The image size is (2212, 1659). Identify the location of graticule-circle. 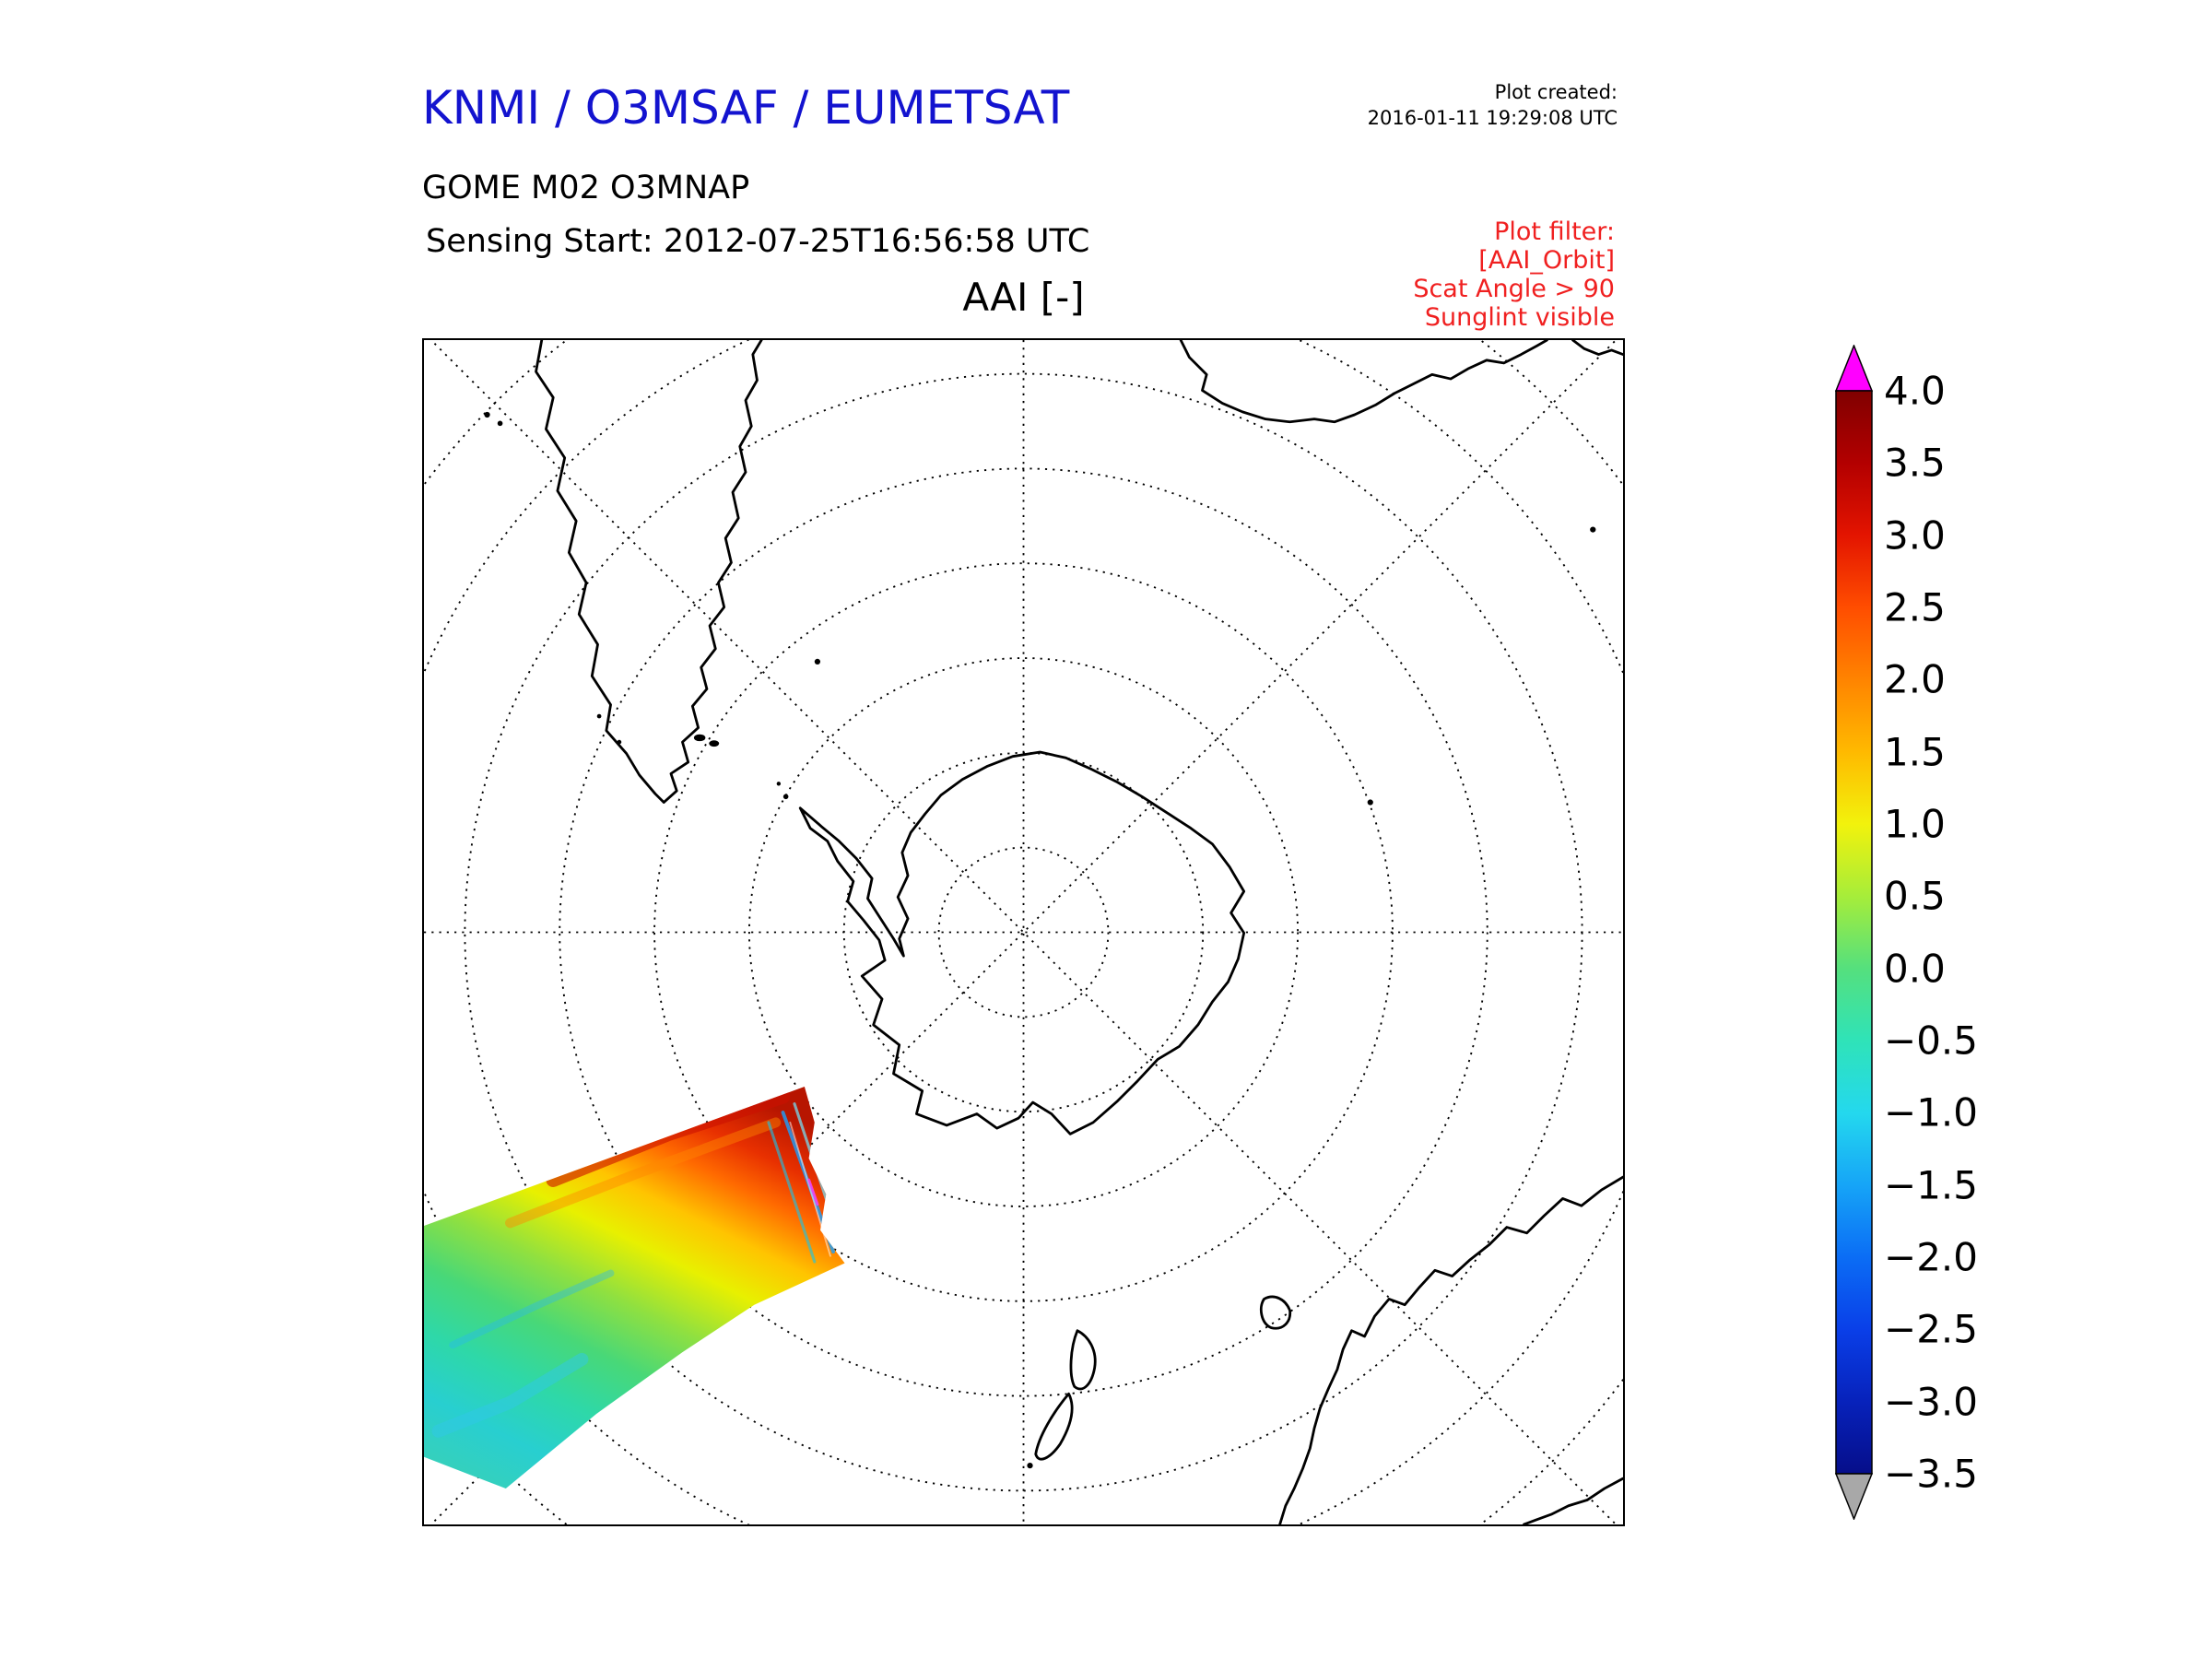
(1023, 932).